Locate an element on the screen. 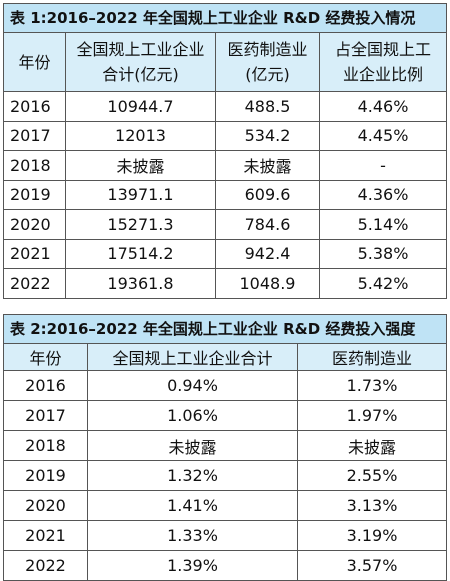  total-cell: 12013 is located at coordinates (140, 135).